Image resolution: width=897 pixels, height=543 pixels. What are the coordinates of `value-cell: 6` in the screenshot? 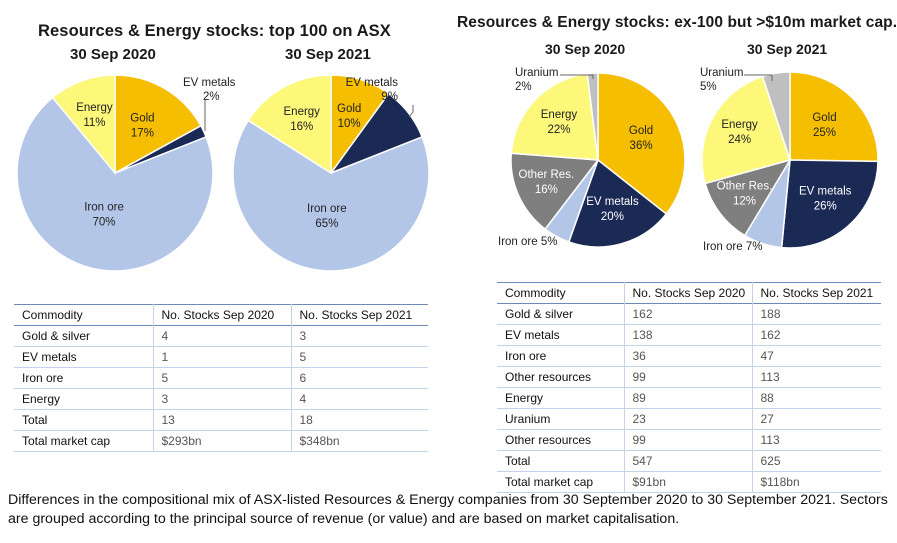 It's located at (359, 378).